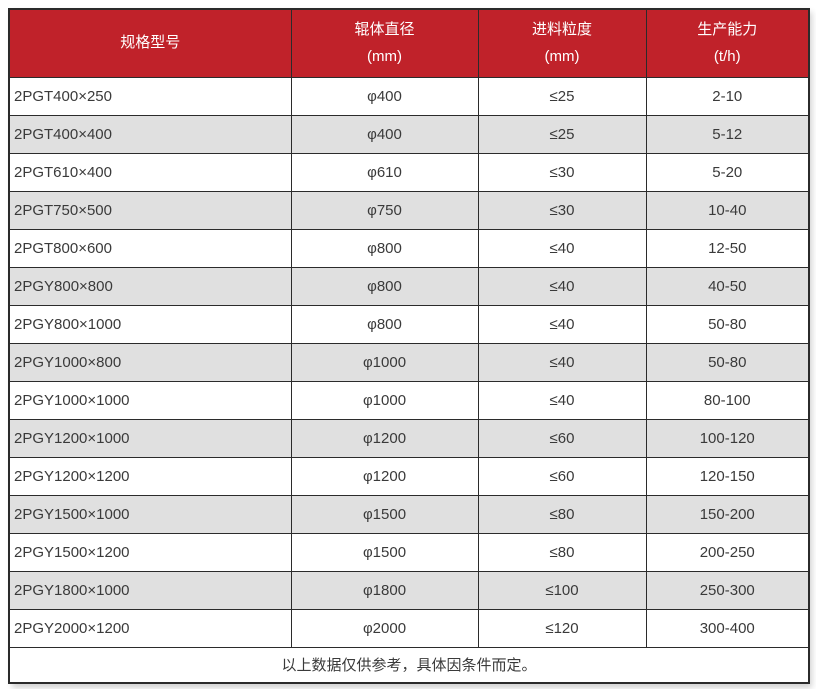 This screenshot has height=689, width=816. I want to click on table-cell: 2PGY800×800, so click(150, 286).